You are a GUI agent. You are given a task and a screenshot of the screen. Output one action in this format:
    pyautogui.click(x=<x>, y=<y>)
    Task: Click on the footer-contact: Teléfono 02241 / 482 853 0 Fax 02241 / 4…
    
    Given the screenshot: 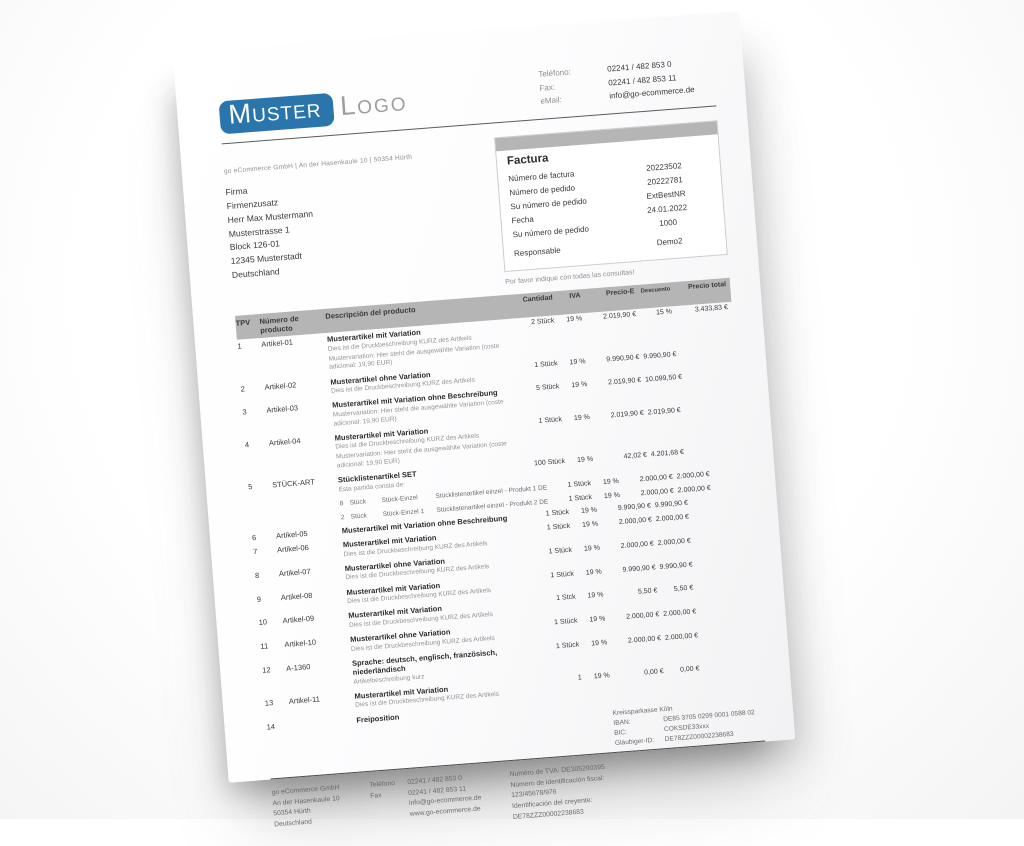 What is the action you would take?
    pyautogui.click(x=426, y=803)
    